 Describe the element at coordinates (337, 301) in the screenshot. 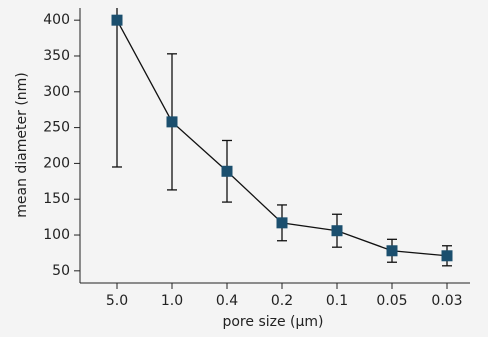

I see `x-tick-label: 0.1` at that location.